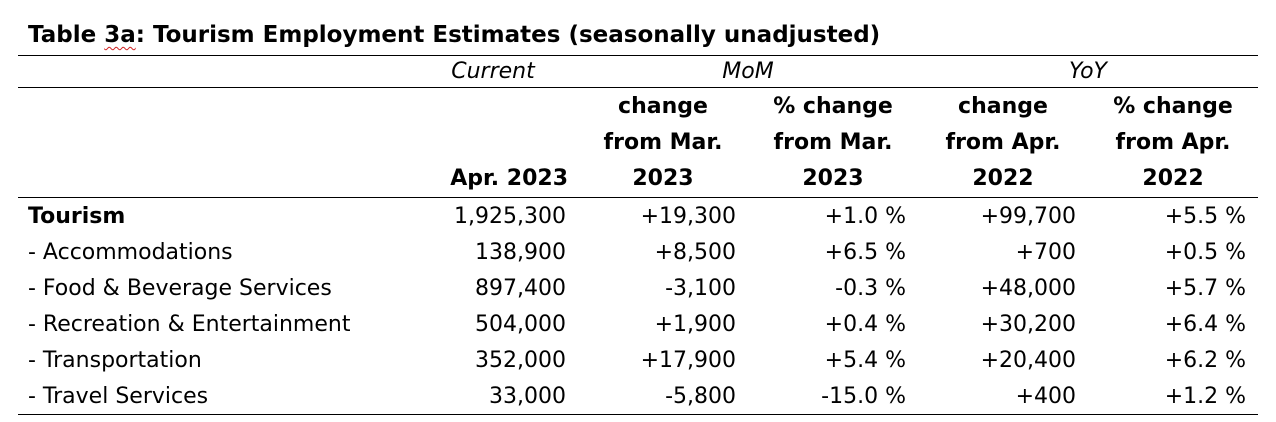  Describe the element at coordinates (865, 324) in the screenshot. I see `cell-mom-pct: +0.4 %` at that location.